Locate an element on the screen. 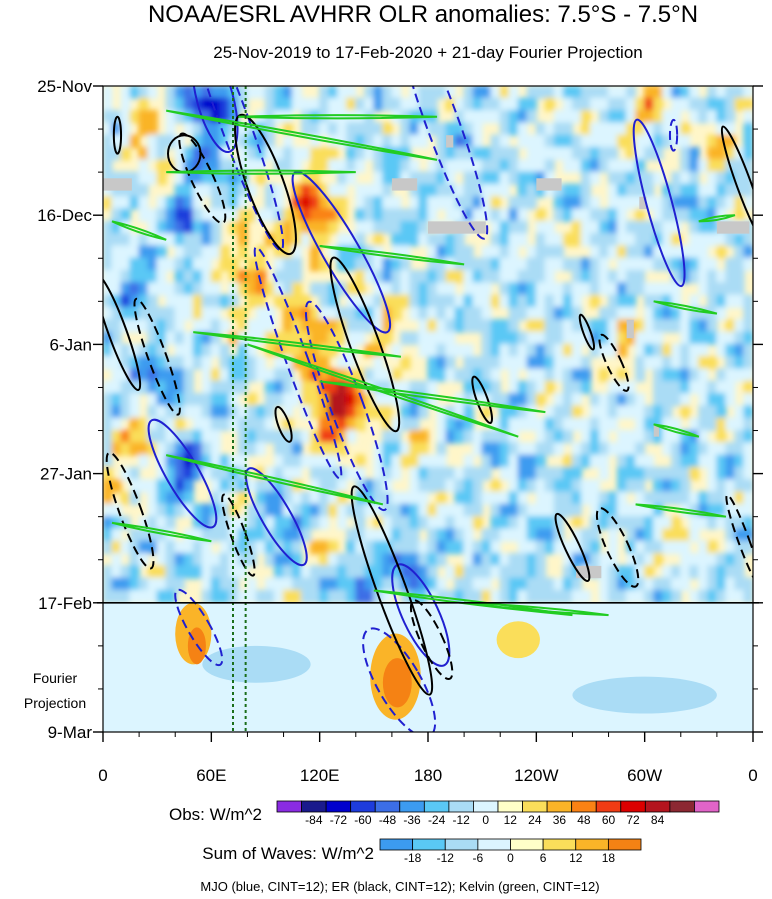 Image resolution: width=772 pixels, height=899 pixels. obs-colorbar-tick: -72 is located at coordinates (339, 820).